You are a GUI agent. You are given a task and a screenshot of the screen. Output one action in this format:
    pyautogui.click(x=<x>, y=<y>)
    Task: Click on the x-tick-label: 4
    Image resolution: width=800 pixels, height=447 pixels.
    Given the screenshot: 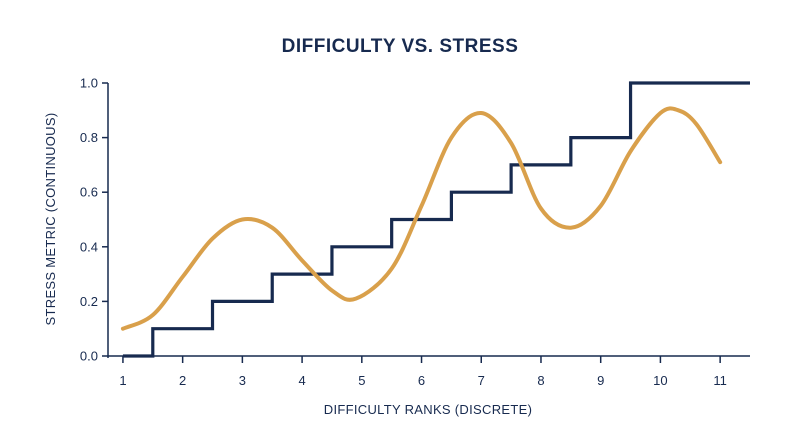 What is the action you would take?
    pyautogui.click(x=301, y=380)
    